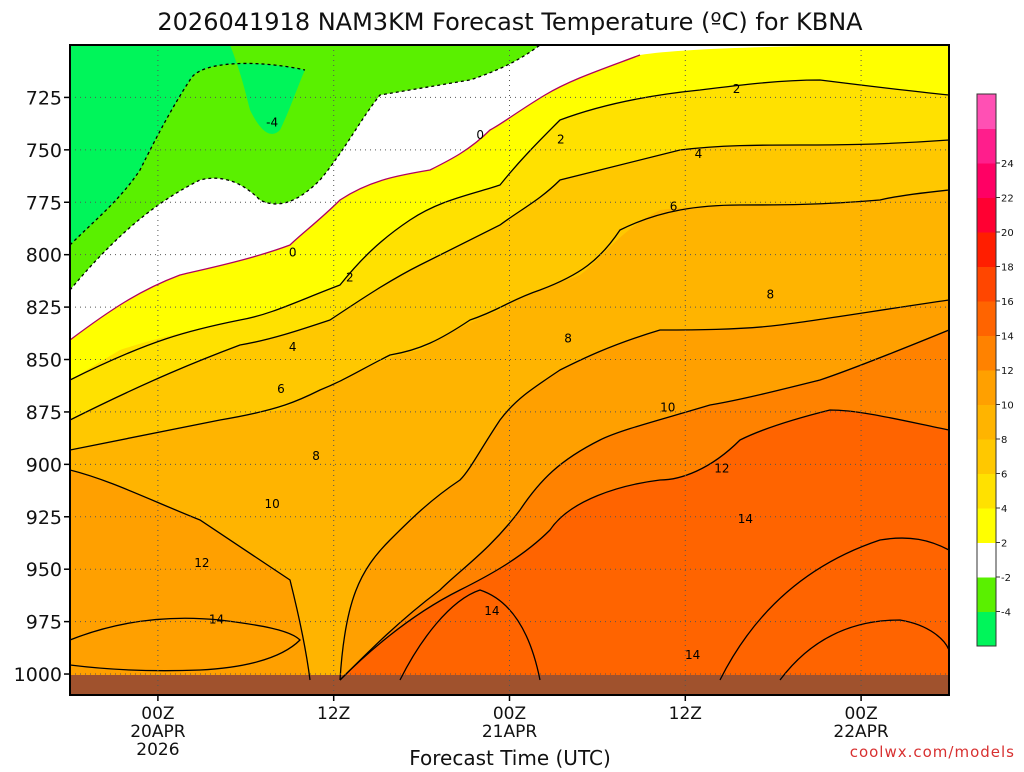 The height and width of the screenshot is (772, 1024). Describe the element at coordinates (44, 361) in the screenshot. I see `y-tick-label: 850` at that location.